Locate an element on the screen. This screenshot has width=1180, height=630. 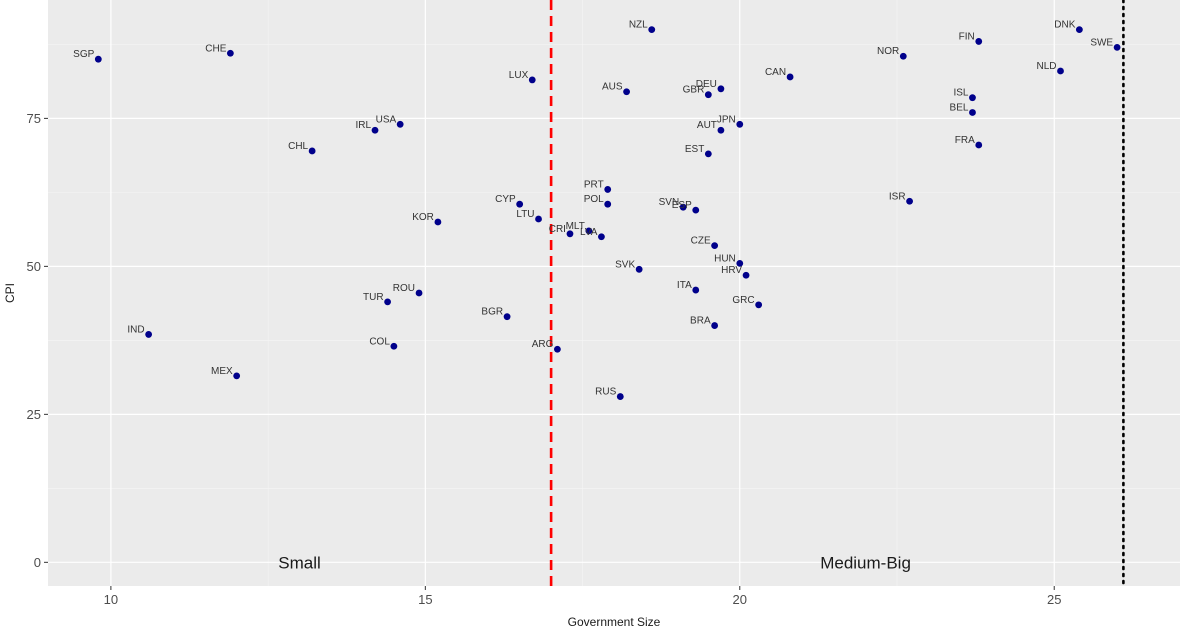
point-label: KOR is located at coordinates (423, 217).